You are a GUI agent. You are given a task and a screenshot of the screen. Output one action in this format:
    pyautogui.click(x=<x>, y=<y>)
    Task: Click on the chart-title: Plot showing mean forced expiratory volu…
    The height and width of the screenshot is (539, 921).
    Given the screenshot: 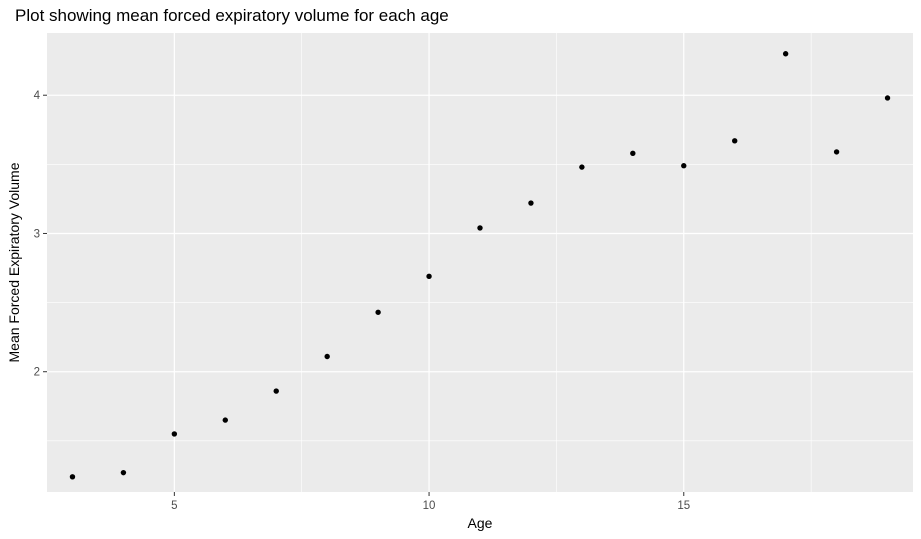 What is the action you would take?
    pyautogui.click(x=232, y=15)
    